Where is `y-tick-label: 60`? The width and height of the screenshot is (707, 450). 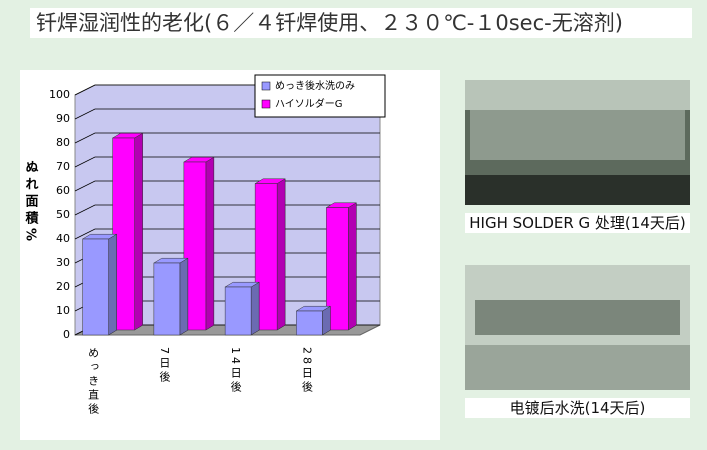 y-tick-label: 60 is located at coordinates (63, 190).